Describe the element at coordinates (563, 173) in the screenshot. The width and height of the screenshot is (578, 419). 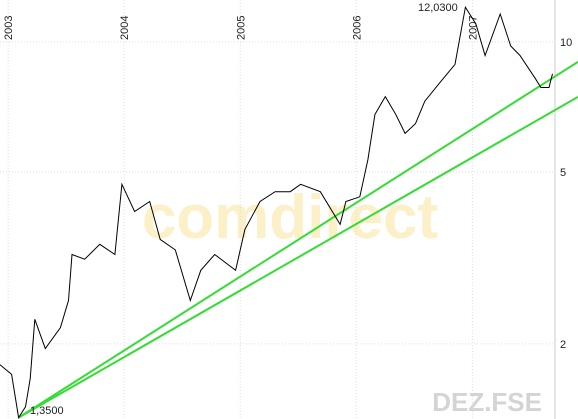
I see `y-tick-label: 5` at that location.